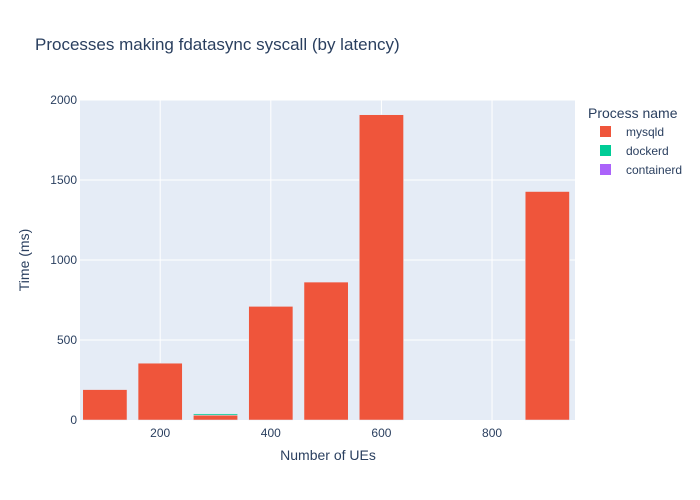  Describe the element at coordinates (271, 433) in the screenshot. I see `x-tick-label: 400` at that location.